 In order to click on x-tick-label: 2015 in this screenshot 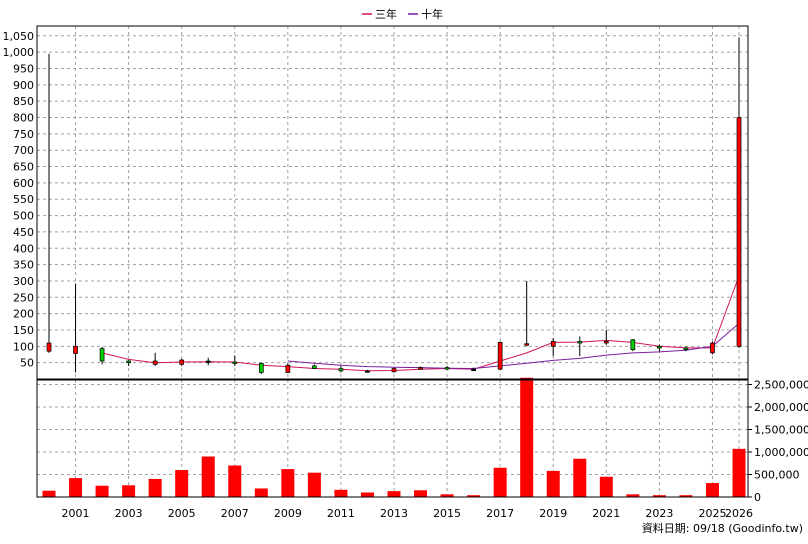, I will do `click(447, 513)`.